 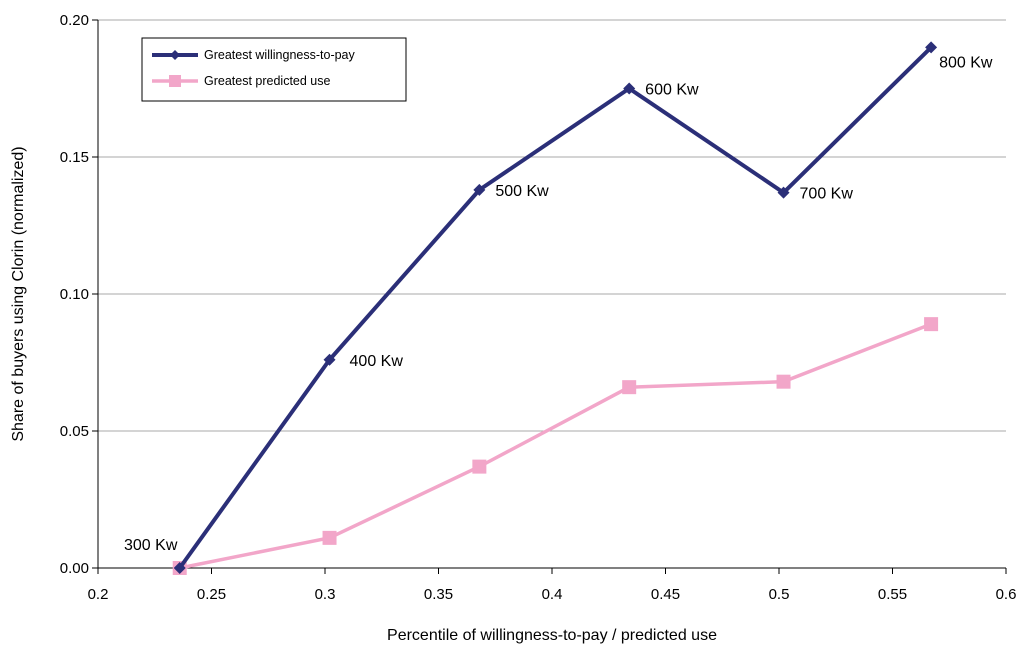 I want to click on x-tick-label: 0.4, so click(x=552, y=594).